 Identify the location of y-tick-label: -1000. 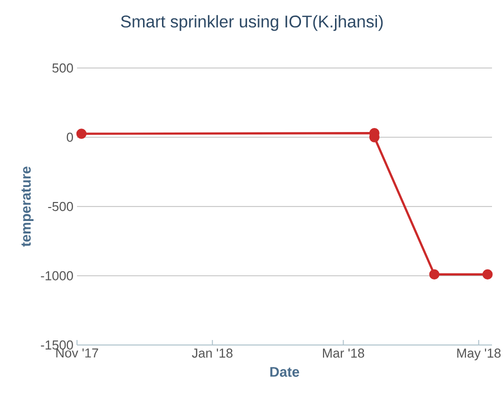
(56, 275).